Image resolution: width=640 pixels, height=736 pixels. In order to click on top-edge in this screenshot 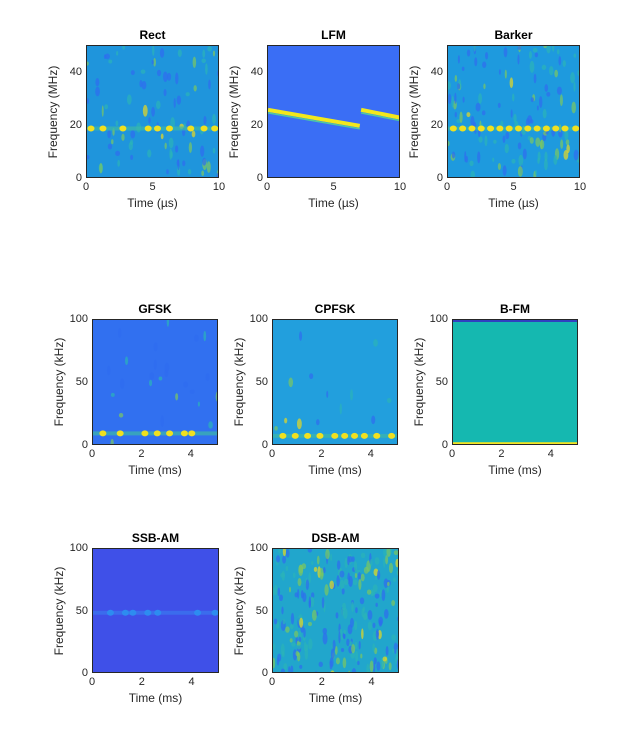, I will do `click(515, 321)`.